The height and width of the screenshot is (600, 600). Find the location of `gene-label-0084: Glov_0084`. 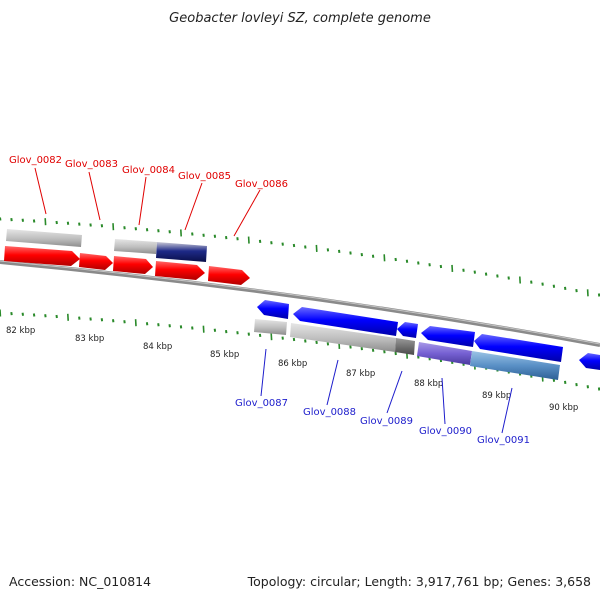

gene-label-0084: Glov_0084 is located at coordinates (148, 170).